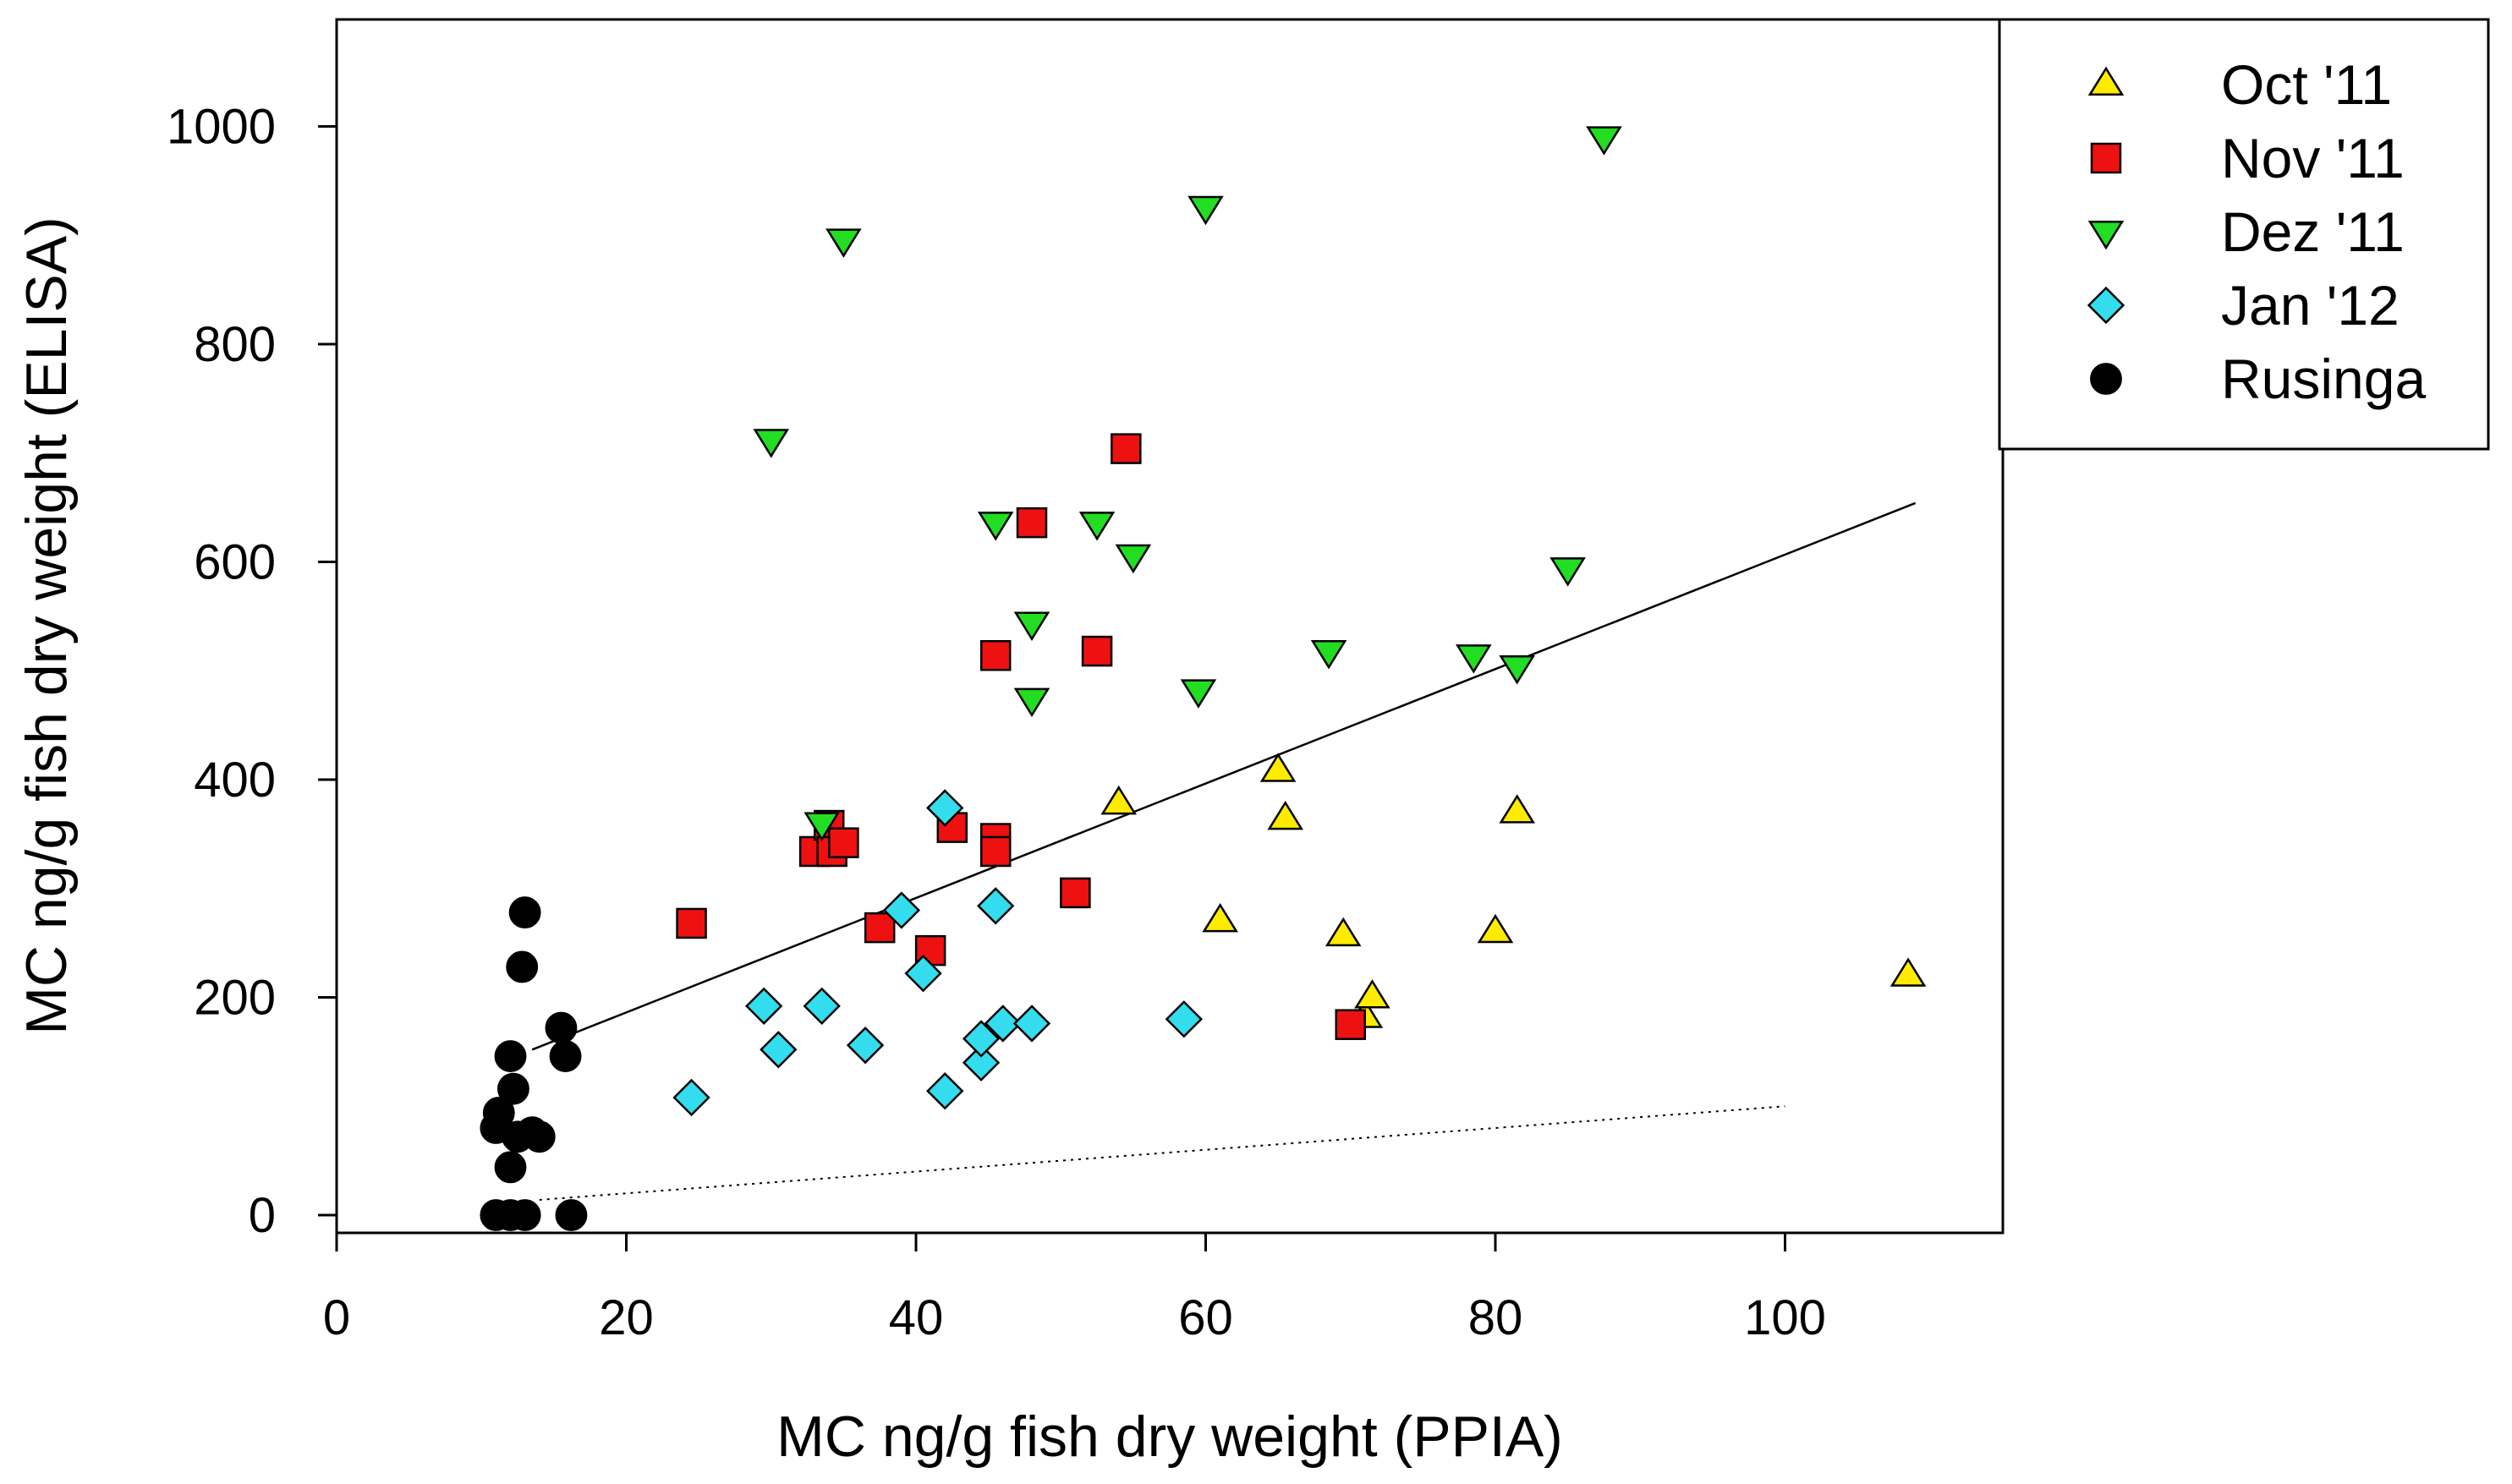  Describe the element at coordinates (252, 671) in the screenshot. I see `y-axis-ticks: 0 200 400 600 800 1000` at that location.